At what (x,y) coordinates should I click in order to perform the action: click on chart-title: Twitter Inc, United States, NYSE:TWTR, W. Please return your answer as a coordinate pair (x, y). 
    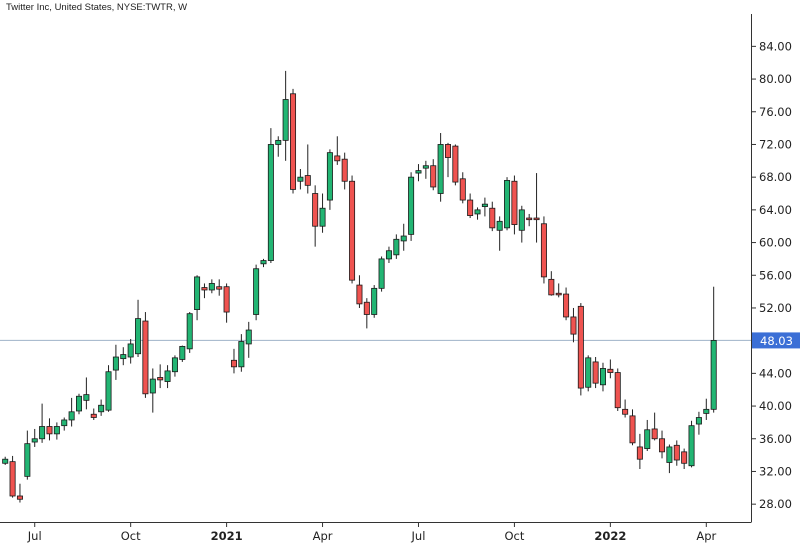
    Looking at the image, I should click on (97, 7).